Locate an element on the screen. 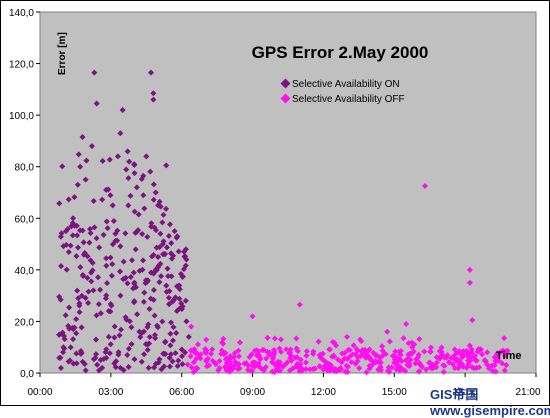 The width and height of the screenshot is (550, 418). x-tick-label: 09:00 is located at coordinates (252, 392).